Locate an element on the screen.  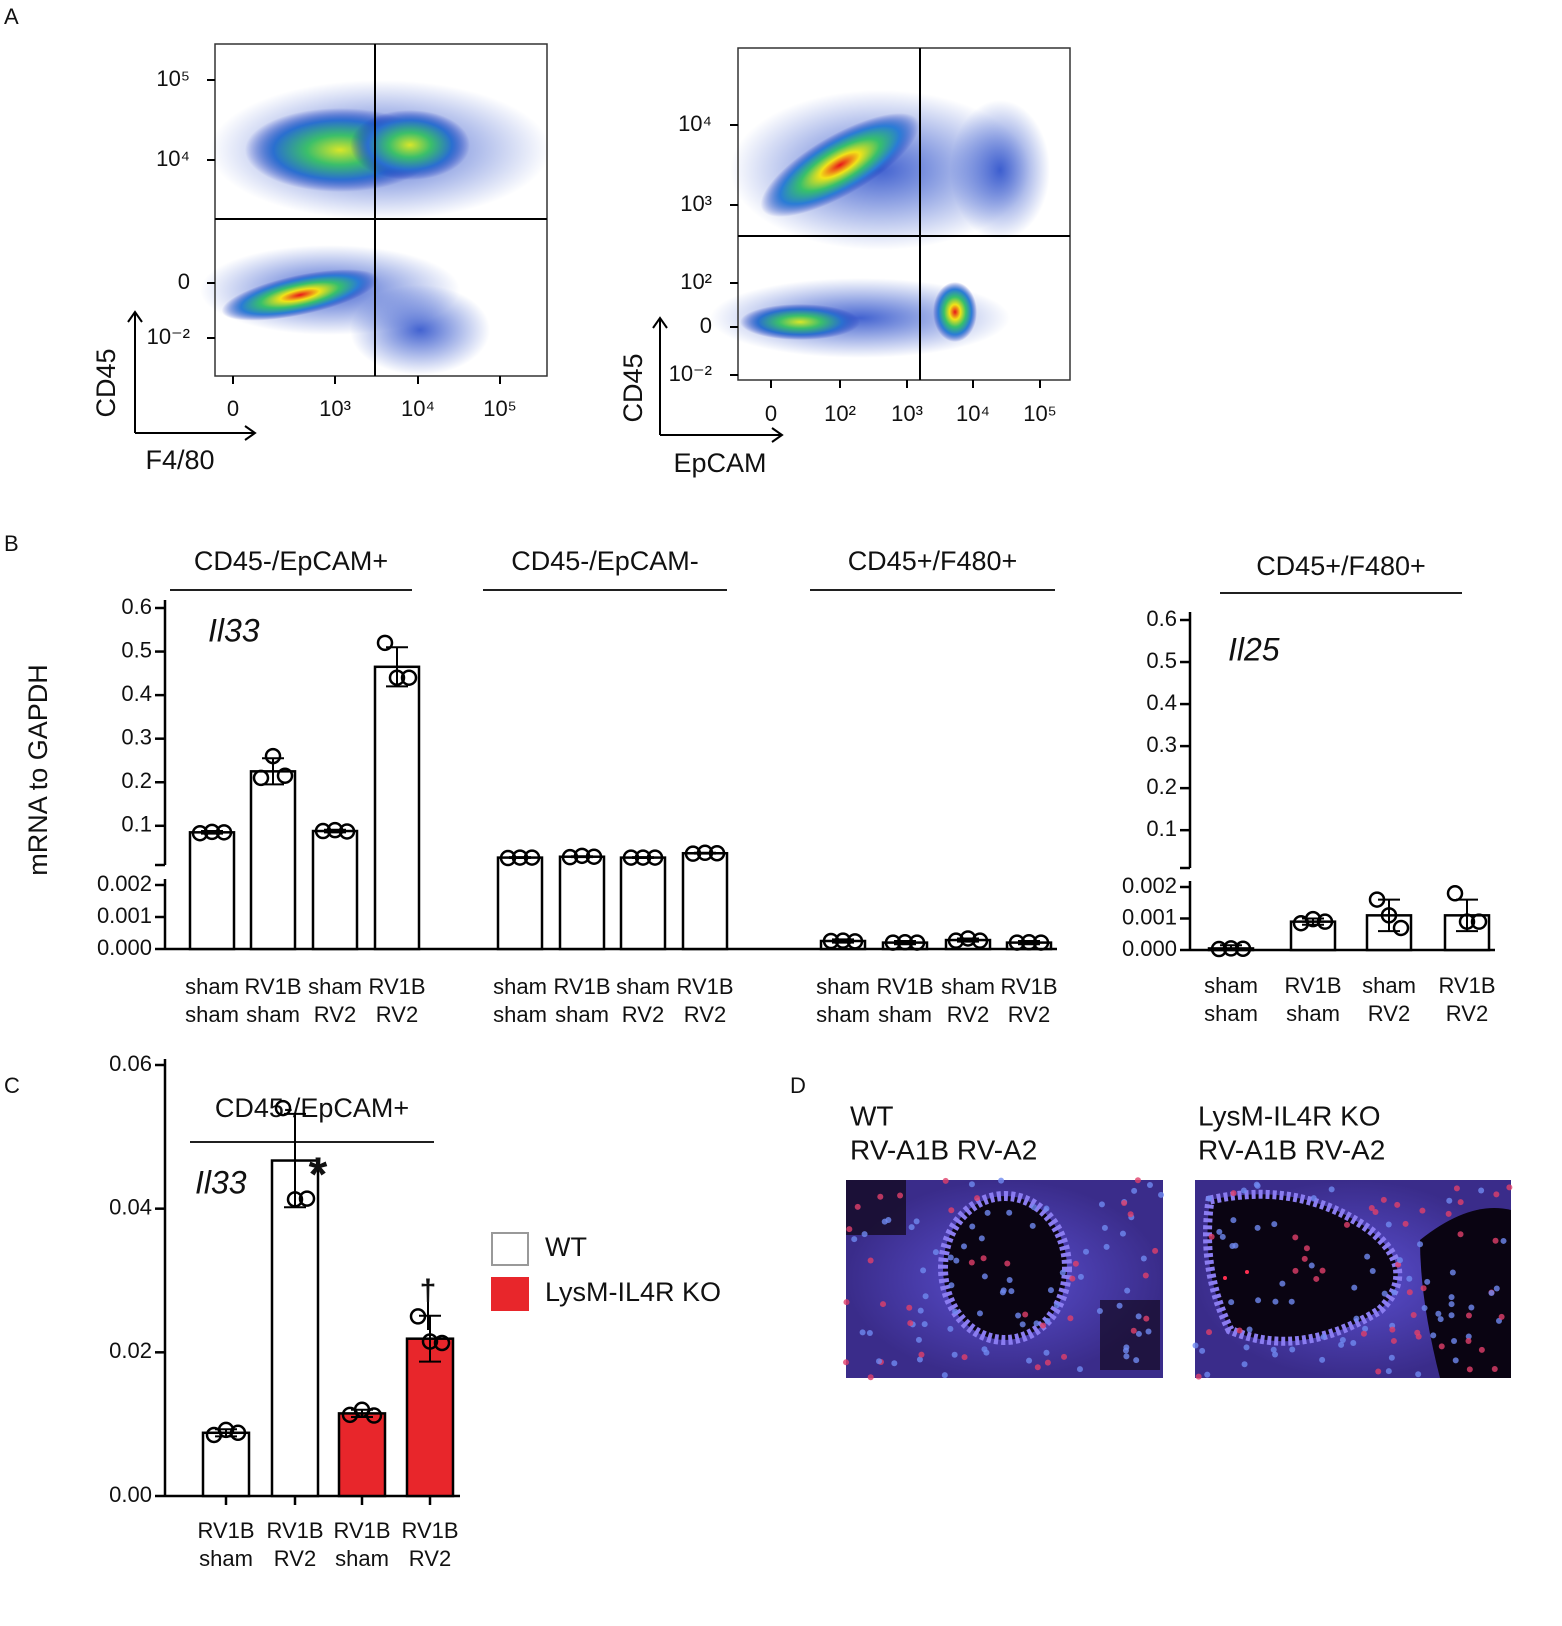
y-tick-label: 0.1 is located at coordinates (136, 824).